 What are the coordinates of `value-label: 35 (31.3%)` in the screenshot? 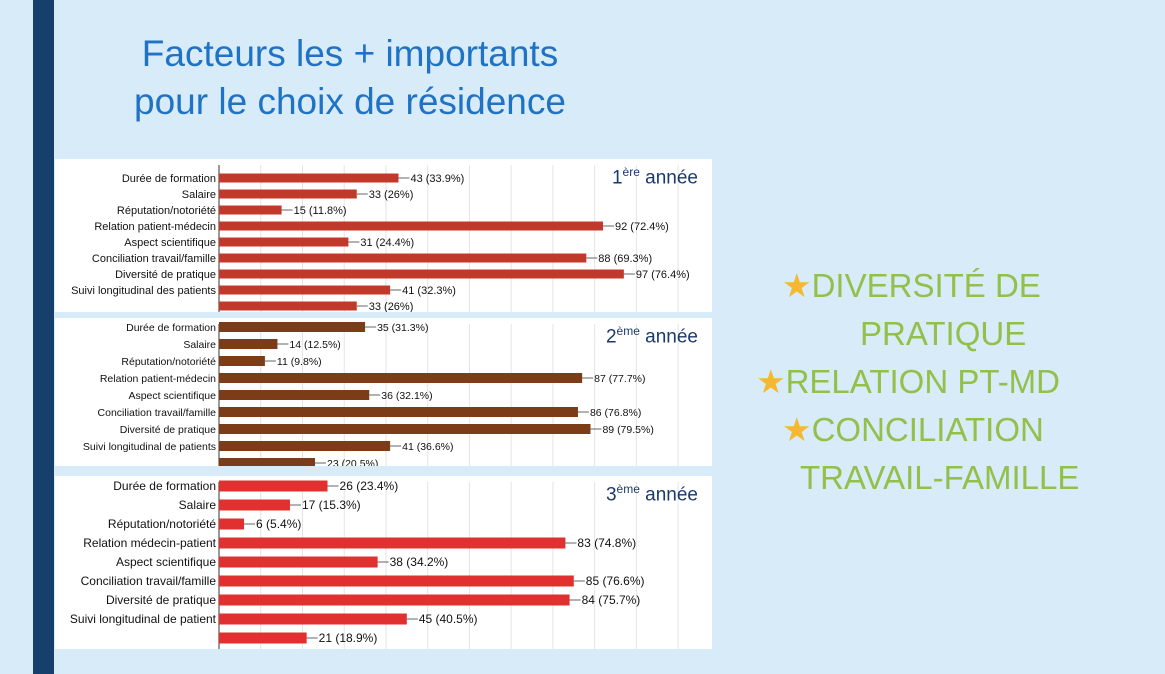 It's located at (402, 328).